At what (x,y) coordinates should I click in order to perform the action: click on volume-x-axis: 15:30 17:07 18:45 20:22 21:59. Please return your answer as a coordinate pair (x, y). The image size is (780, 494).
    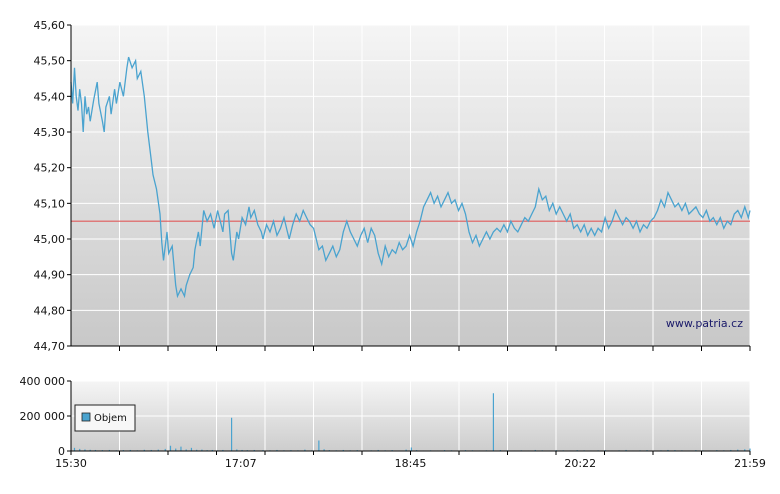
    Looking at the image, I should click on (410, 460).